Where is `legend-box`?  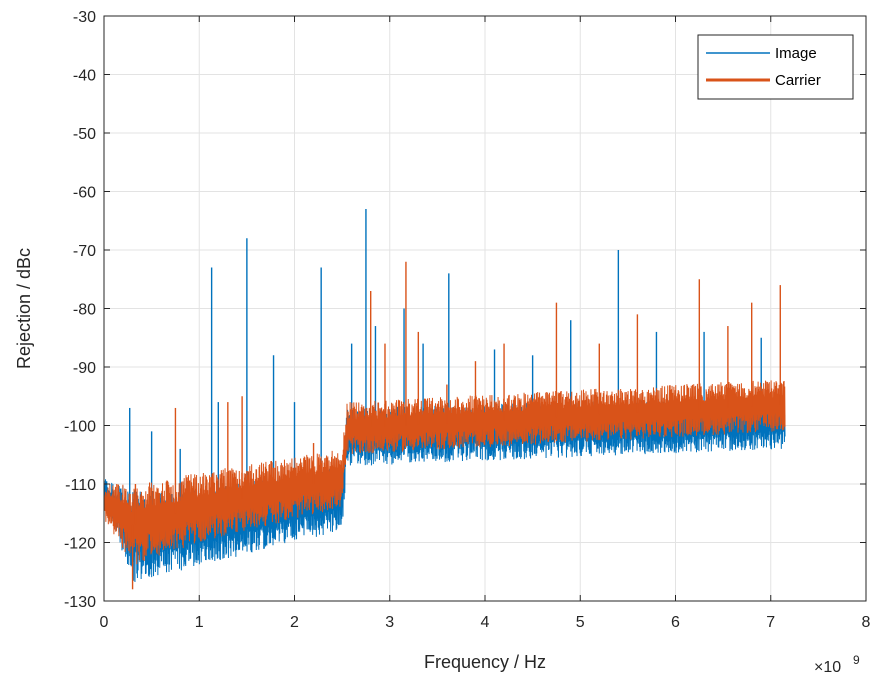
legend-box is located at coordinates (775, 67).